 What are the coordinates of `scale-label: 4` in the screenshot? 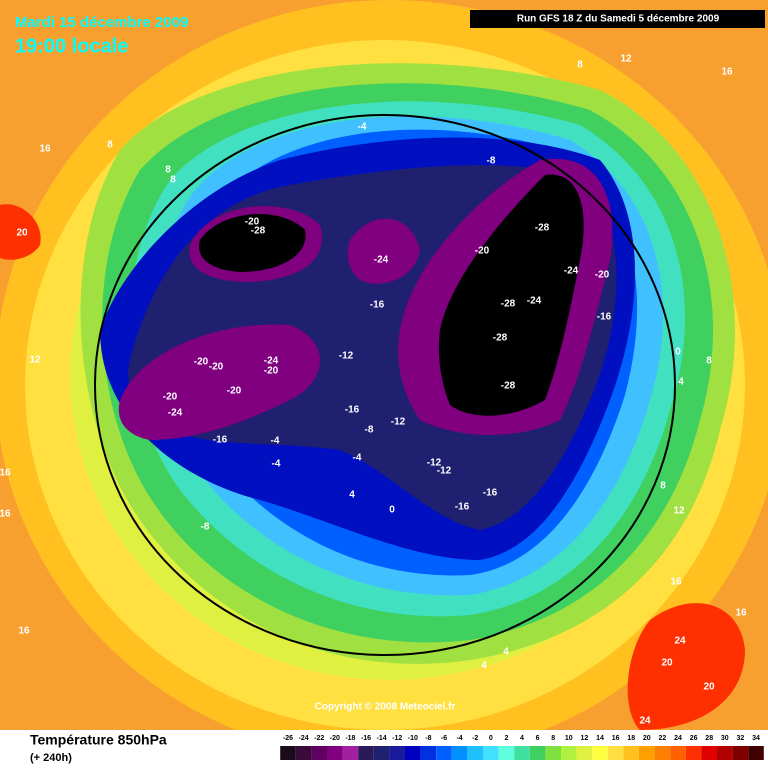 It's located at (522, 738).